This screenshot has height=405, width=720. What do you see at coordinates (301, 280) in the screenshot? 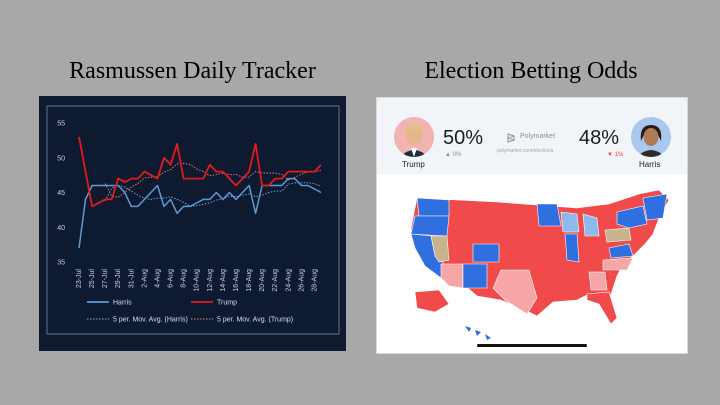
I see `x-tick-label-26-Aug: 26-Aug` at bounding box center [301, 280].